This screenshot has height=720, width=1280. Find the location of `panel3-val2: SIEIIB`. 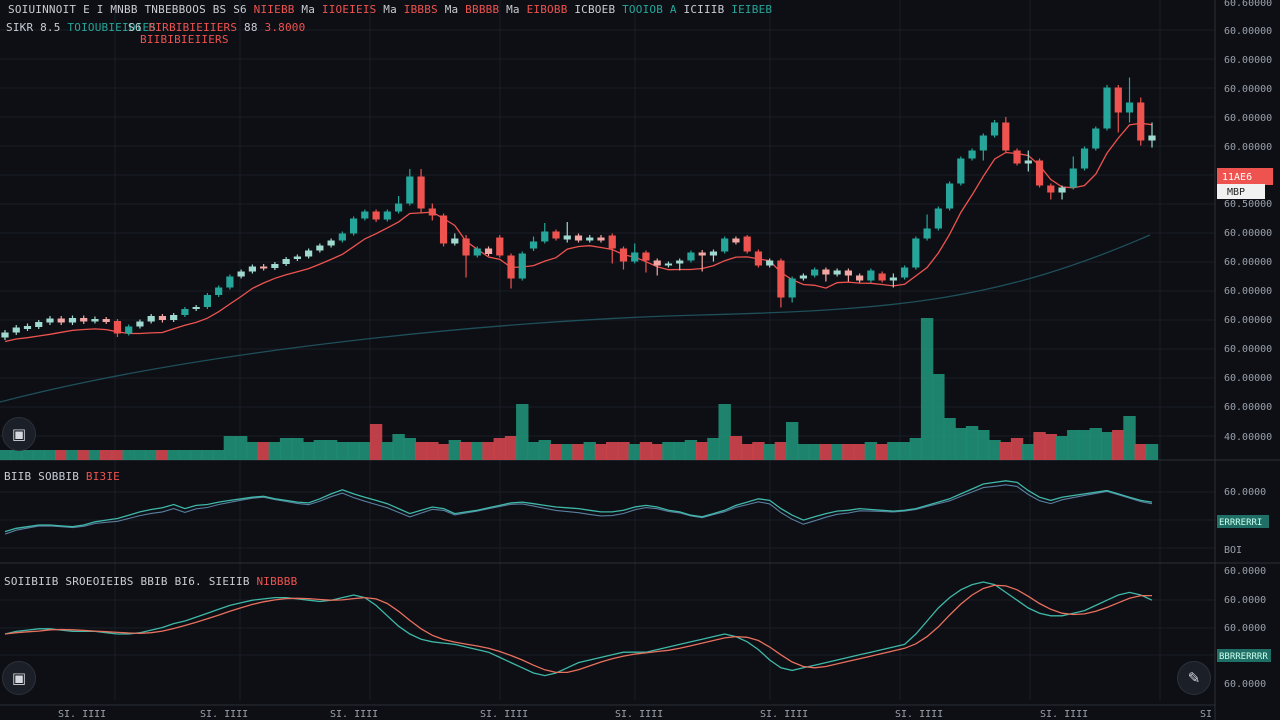

panel3-val2: SIEIIB is located at coordinates (229, 581).